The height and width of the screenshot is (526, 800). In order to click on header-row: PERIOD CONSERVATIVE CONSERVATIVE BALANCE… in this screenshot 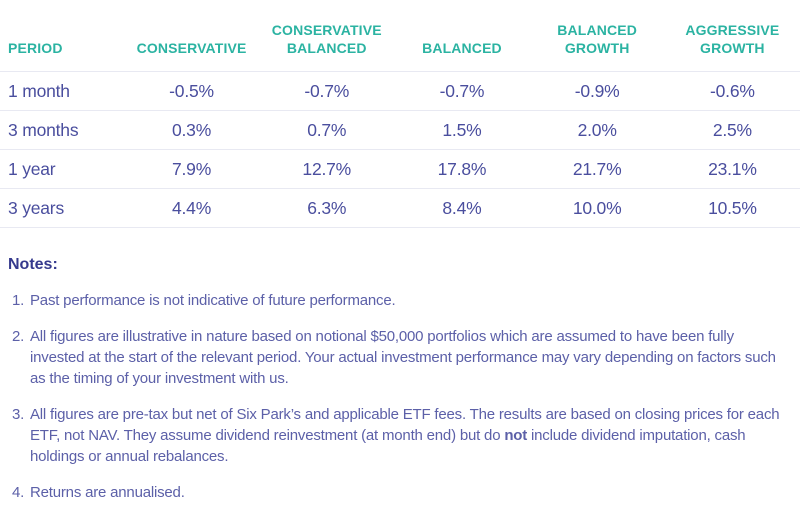, I will do `click(400, 36)`.